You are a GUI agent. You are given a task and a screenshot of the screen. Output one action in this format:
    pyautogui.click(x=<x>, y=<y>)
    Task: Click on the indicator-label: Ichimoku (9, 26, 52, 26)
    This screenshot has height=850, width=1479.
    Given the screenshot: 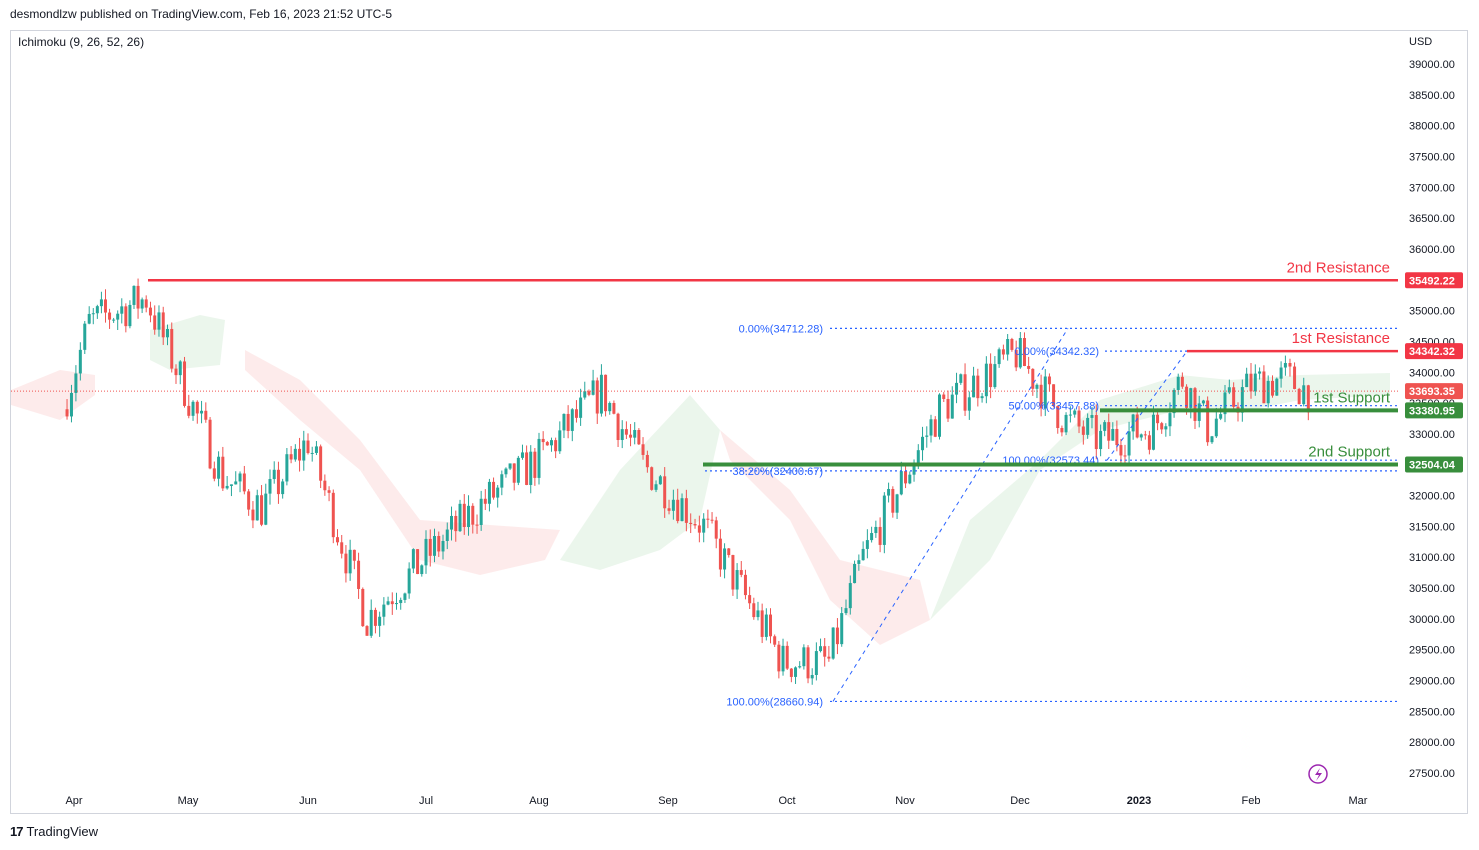 What is the action you would take?
    pyautogui.click(x=81, y=42)
    